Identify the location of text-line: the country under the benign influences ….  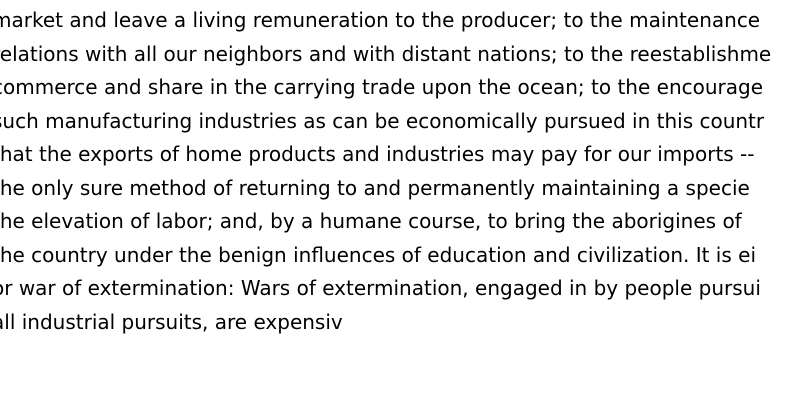
(378, 254).